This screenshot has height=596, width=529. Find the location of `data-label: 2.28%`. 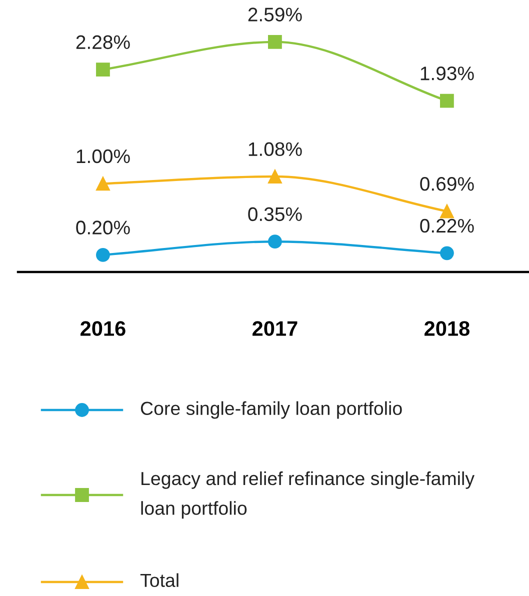

data-label: 2.28% is located at coordinates (103, 42).